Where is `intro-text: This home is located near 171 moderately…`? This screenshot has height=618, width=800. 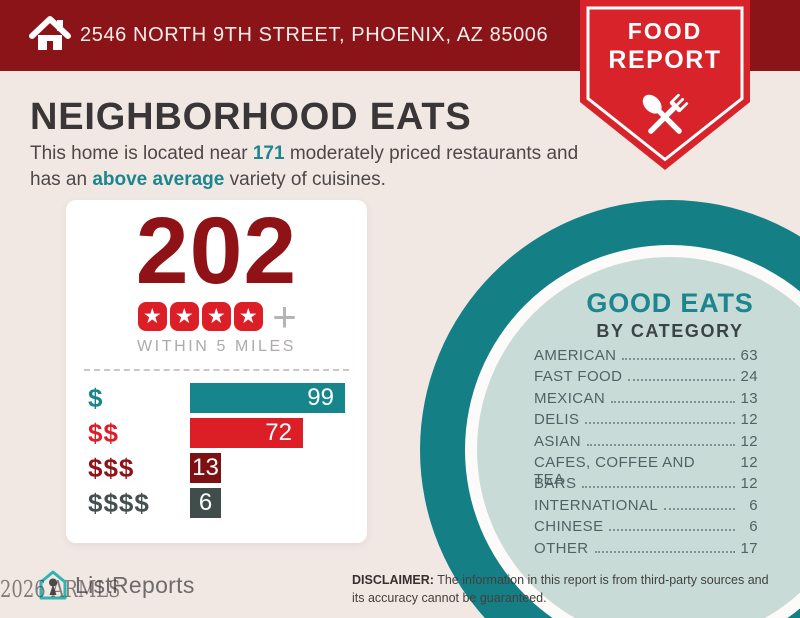 intro-text: This home is located near 171 moderately… is located at coordinates (306, 167).